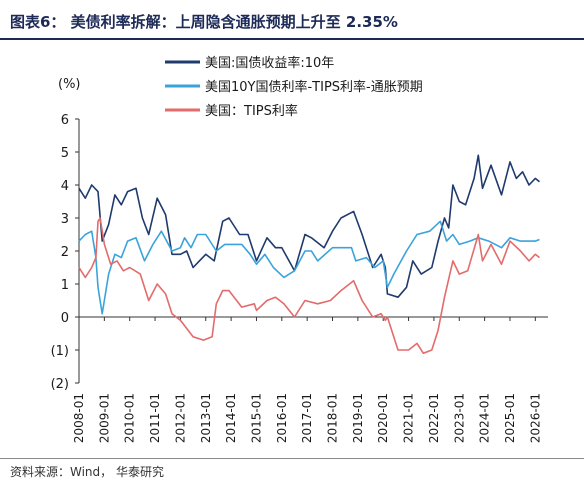 The width and height of the screenshot is (584, 500). I want to click on x-tick-label: 2023-01, so click(459, 418).